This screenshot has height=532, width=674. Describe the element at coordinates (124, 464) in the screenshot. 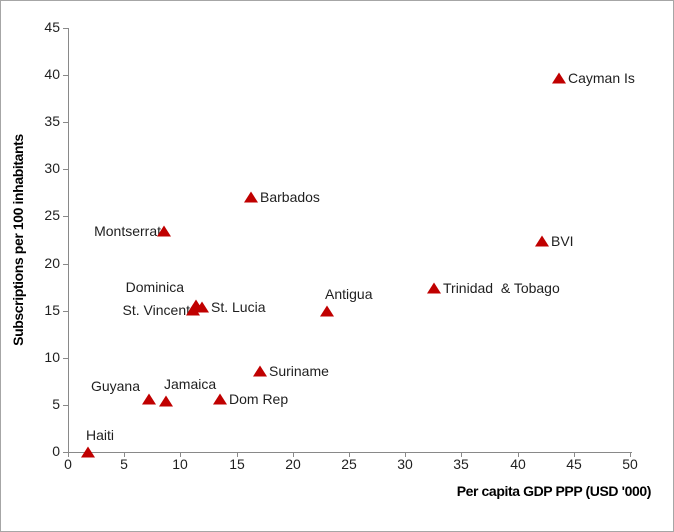

I see `x-tick-label: 5` at that location.